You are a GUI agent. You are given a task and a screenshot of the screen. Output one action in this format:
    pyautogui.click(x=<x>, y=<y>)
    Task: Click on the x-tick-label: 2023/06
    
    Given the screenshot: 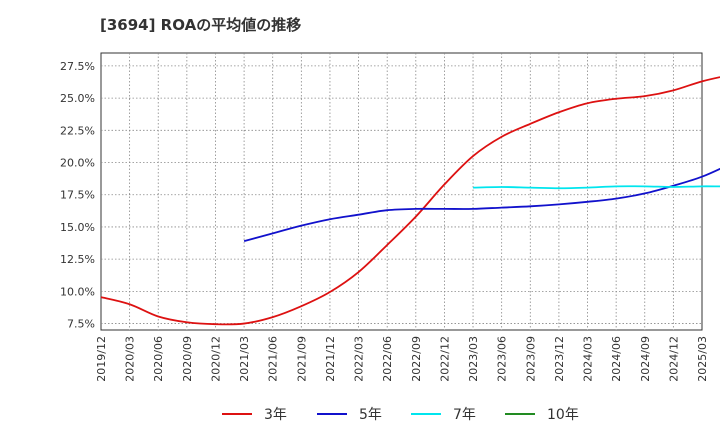 What is the action you would take?
    pyautogui.click(x=502, y=359)
    